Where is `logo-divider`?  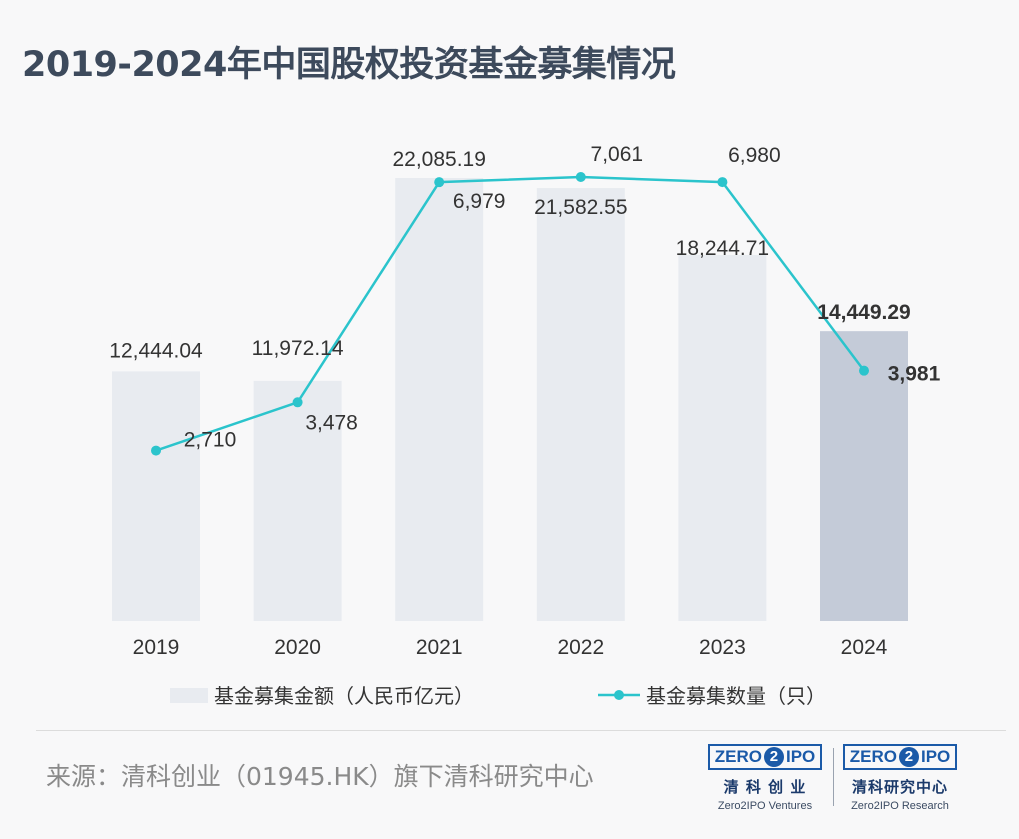
logo-divider is located at coordinates (833, 777).